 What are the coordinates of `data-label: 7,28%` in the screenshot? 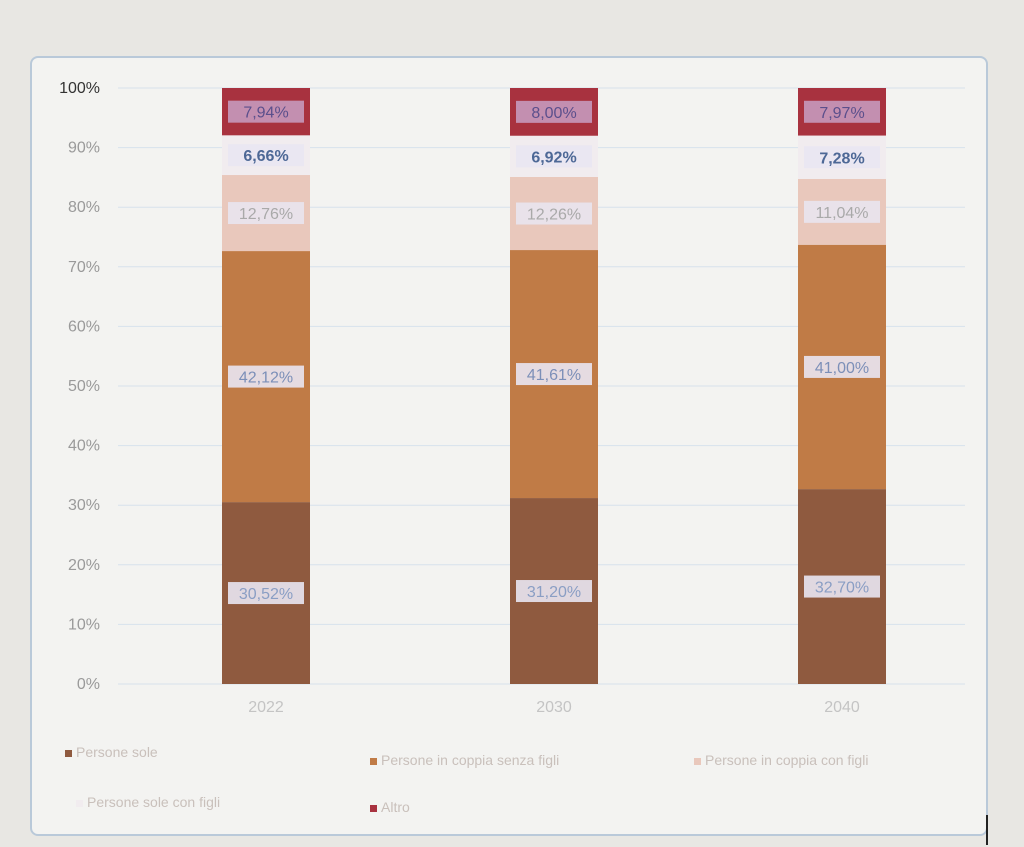 It's located at (841, 158).